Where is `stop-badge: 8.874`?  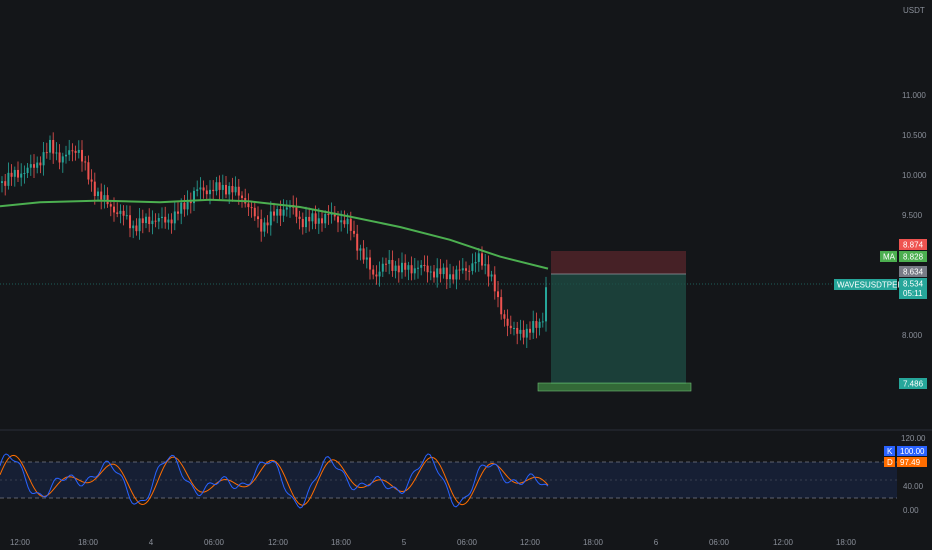 stop-badge: 8.874 is located at coordinates (913, 244).